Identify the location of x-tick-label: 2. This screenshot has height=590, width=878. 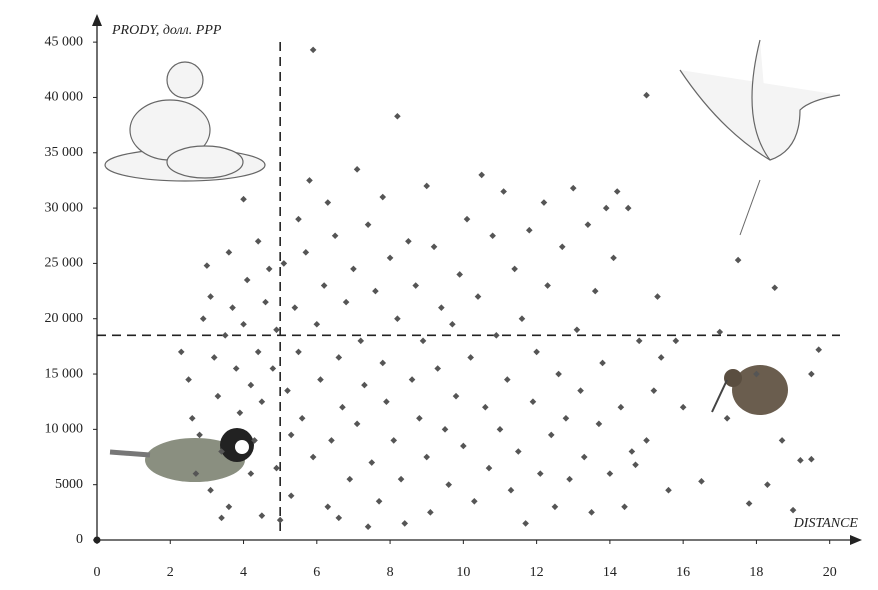
(170, 572).